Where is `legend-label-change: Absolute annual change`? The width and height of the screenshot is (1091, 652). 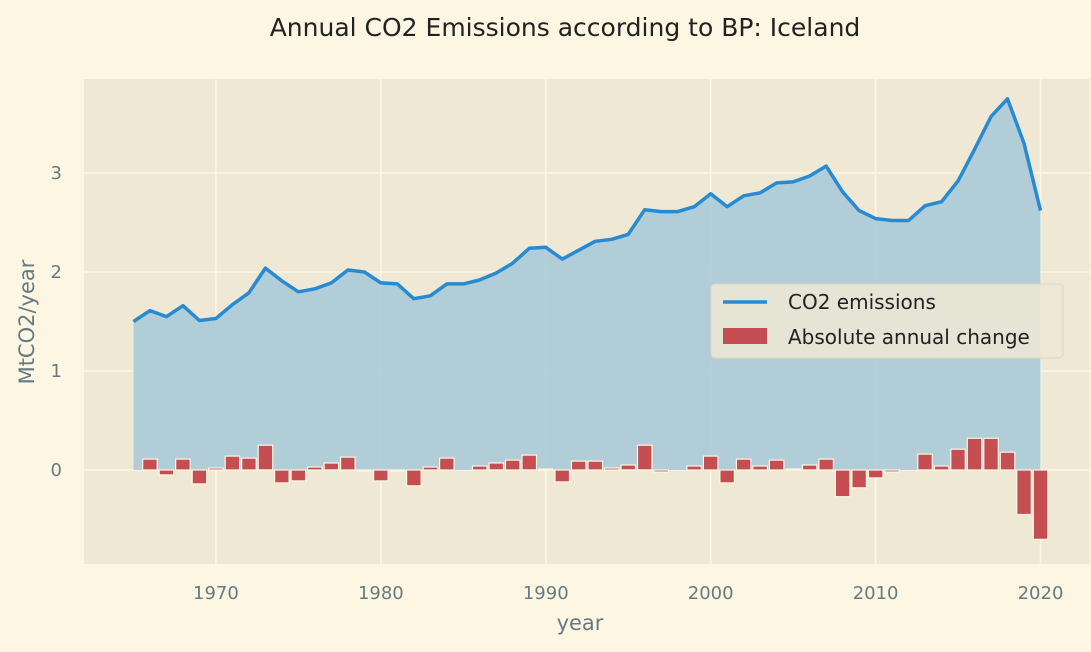
legend-label-change: Absolute annual change is located at coordinates (909, 337).